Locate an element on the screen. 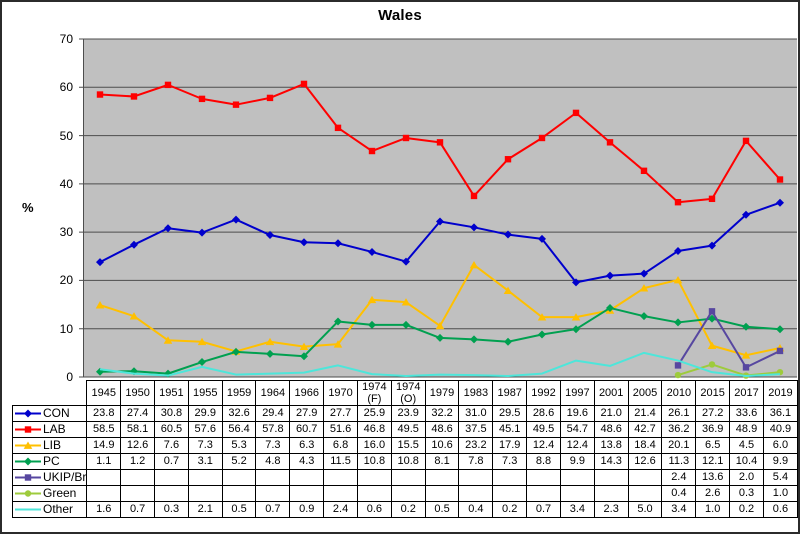  value-cell: 0.5 is located at coordinates (442, 509).